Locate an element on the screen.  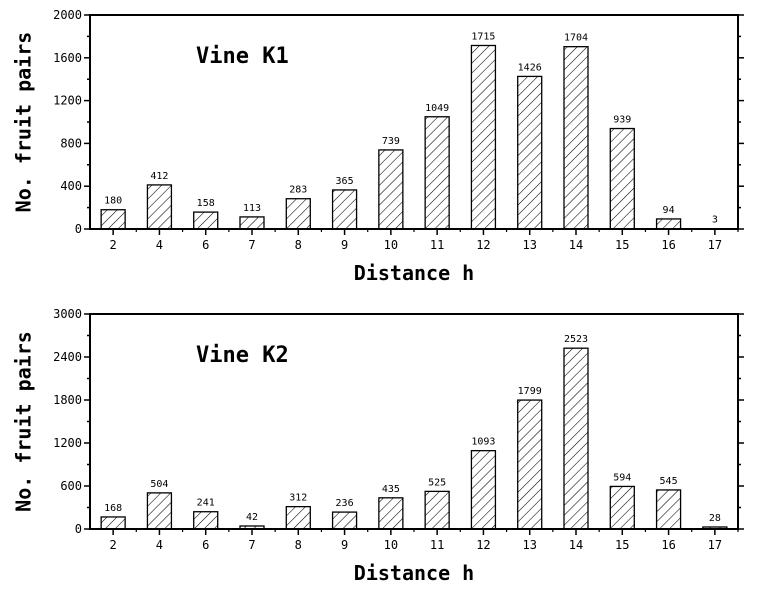
x-tick-label: 14 is located at coordinates (576, 245).